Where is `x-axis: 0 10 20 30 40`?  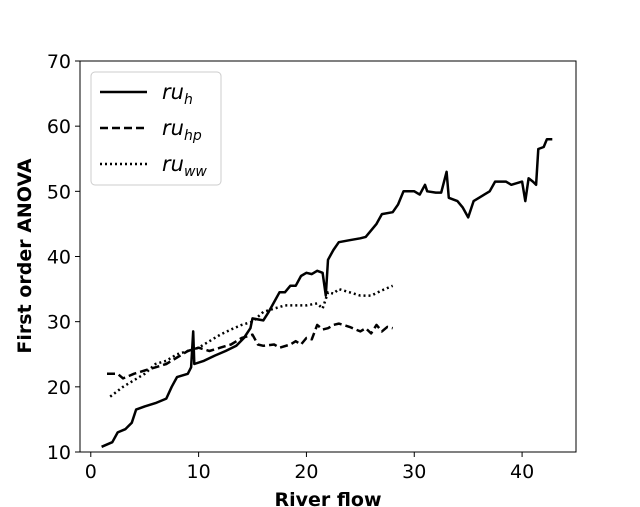
x-axis: 0 10 20 30 40 is located at coordinates (309, 467).